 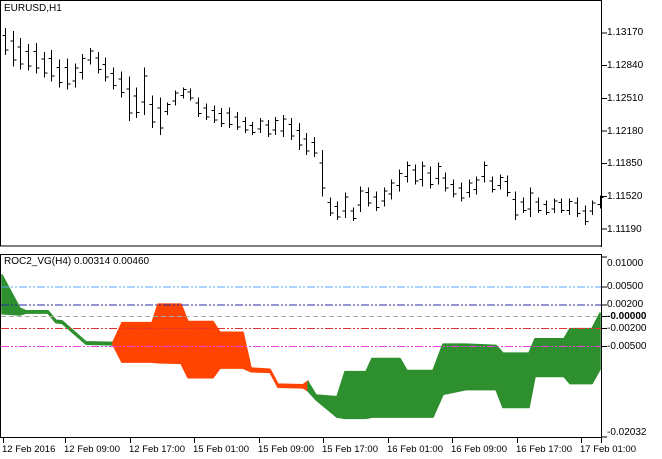 I want to click on time-axis-label: 12 Feb 17:00, so click(x=157, y=449).